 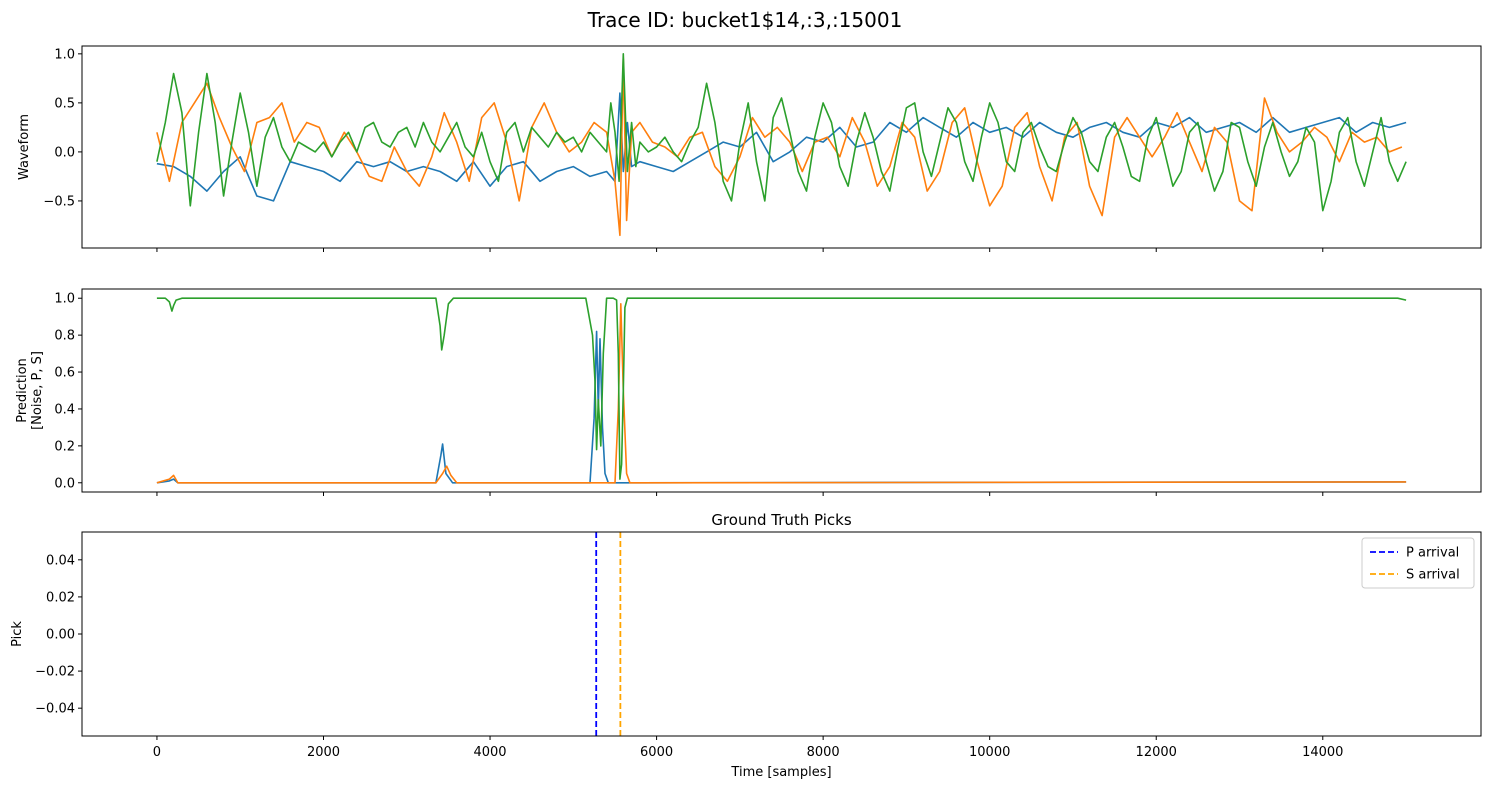 I want to click on y-tick-label: 0.8, so click(x=64, y=336).